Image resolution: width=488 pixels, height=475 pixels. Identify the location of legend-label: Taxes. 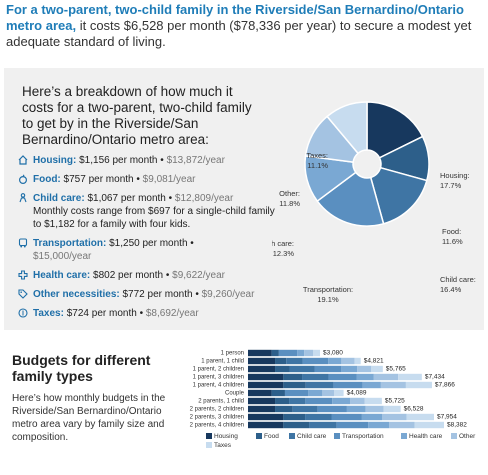
(223, 445).